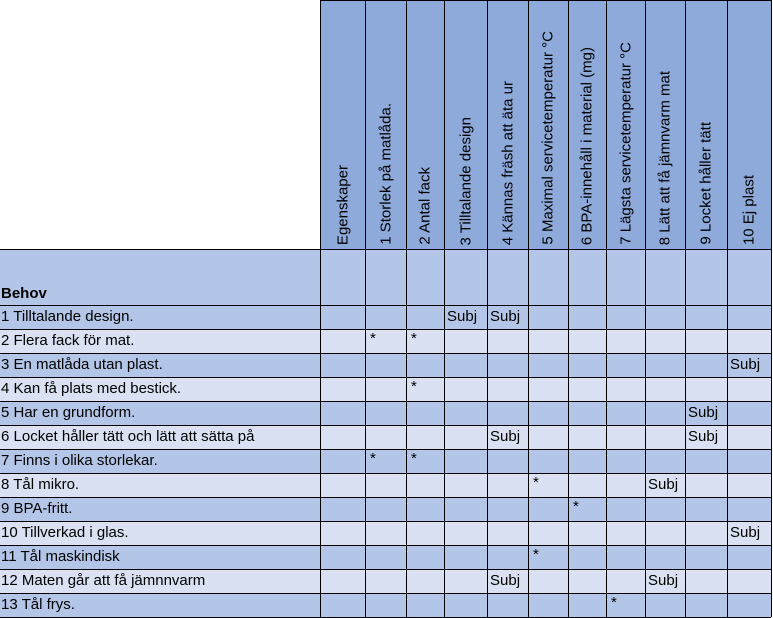 This screenshot has height=618, width=773. What do you see at coordinates (342, 204) in the screenshot?
I see `column-header-label: Egenskaper` at bounding box center [342, 204].